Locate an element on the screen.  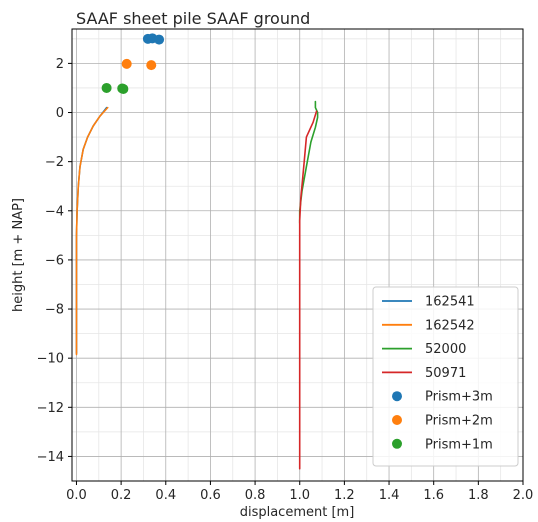
x-tick-label: 1.6 is located at coordinates (433, 495).